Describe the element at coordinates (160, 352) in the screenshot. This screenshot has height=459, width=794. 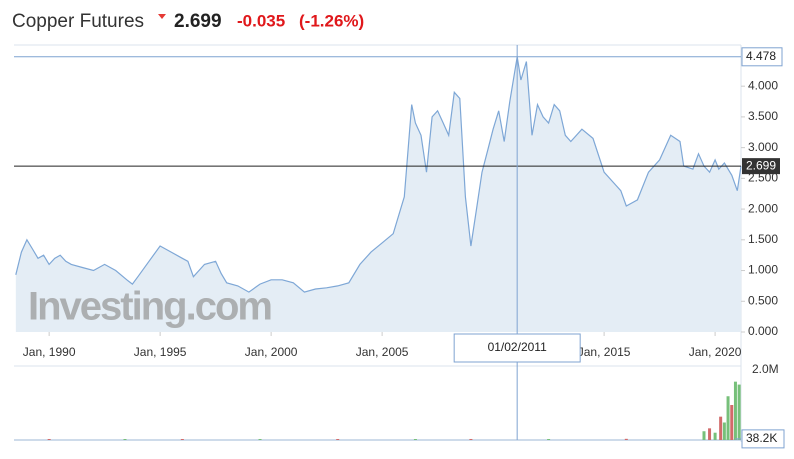
I see `x-tick-label: Jan, 1995` at that location.